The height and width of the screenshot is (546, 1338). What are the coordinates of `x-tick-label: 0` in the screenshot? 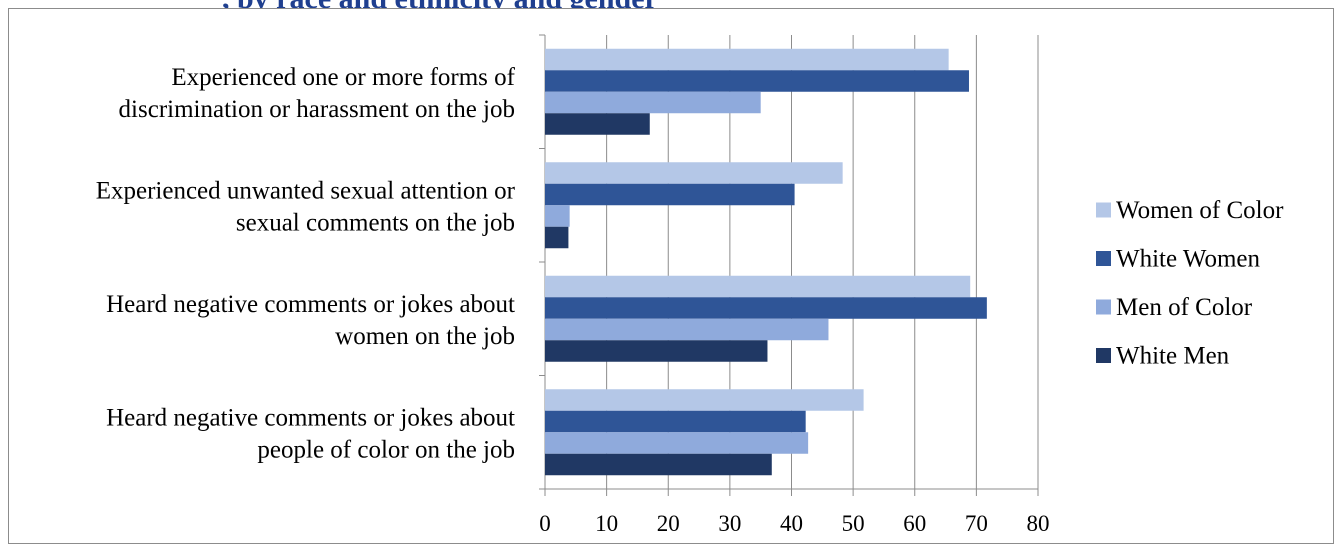 It's located at (545, 523).